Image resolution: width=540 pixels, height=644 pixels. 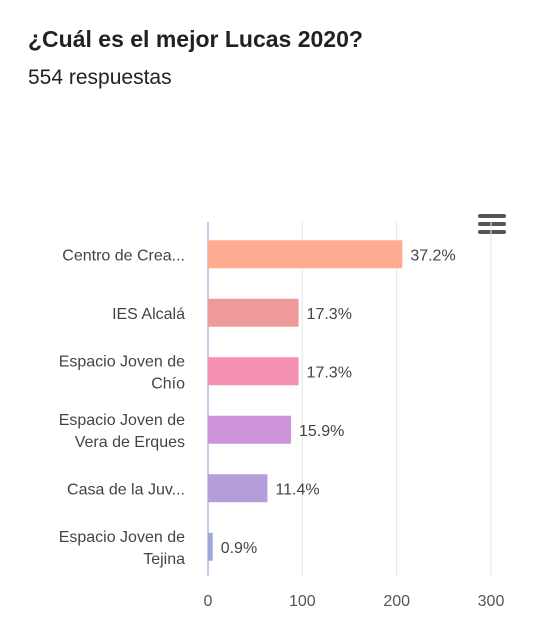 I want to click on hamburger-menu-icon, so click(x=492, y=226).